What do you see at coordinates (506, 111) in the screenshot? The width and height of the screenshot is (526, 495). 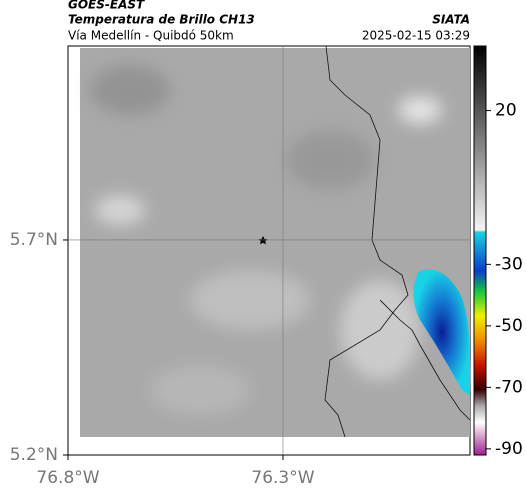 I see `colorbar-tick-label: 20` at bounding box center [506, 111].